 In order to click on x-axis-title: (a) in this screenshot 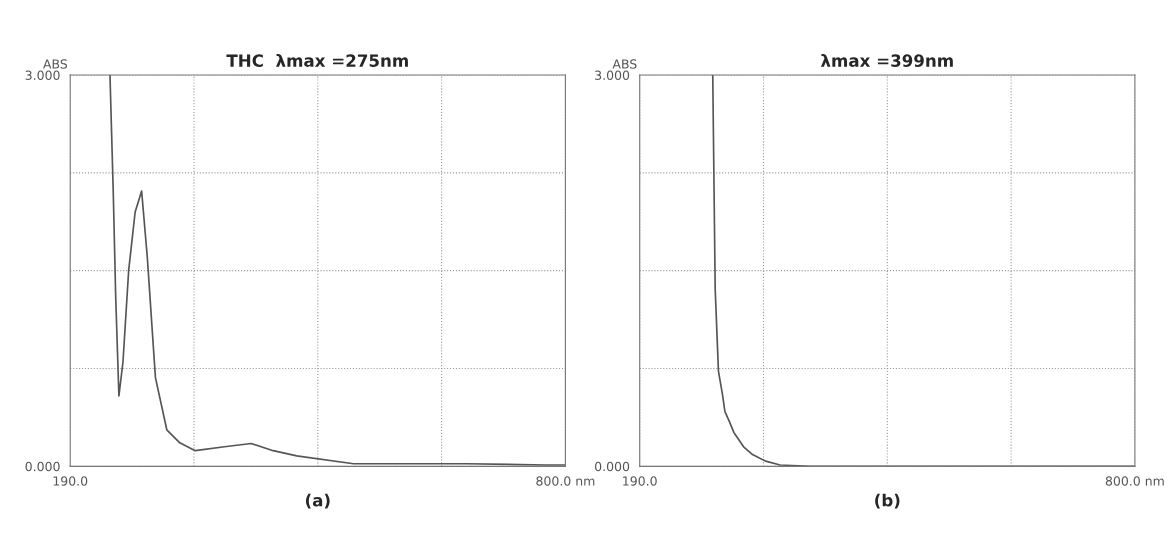, I will do `click(318, 501)`.